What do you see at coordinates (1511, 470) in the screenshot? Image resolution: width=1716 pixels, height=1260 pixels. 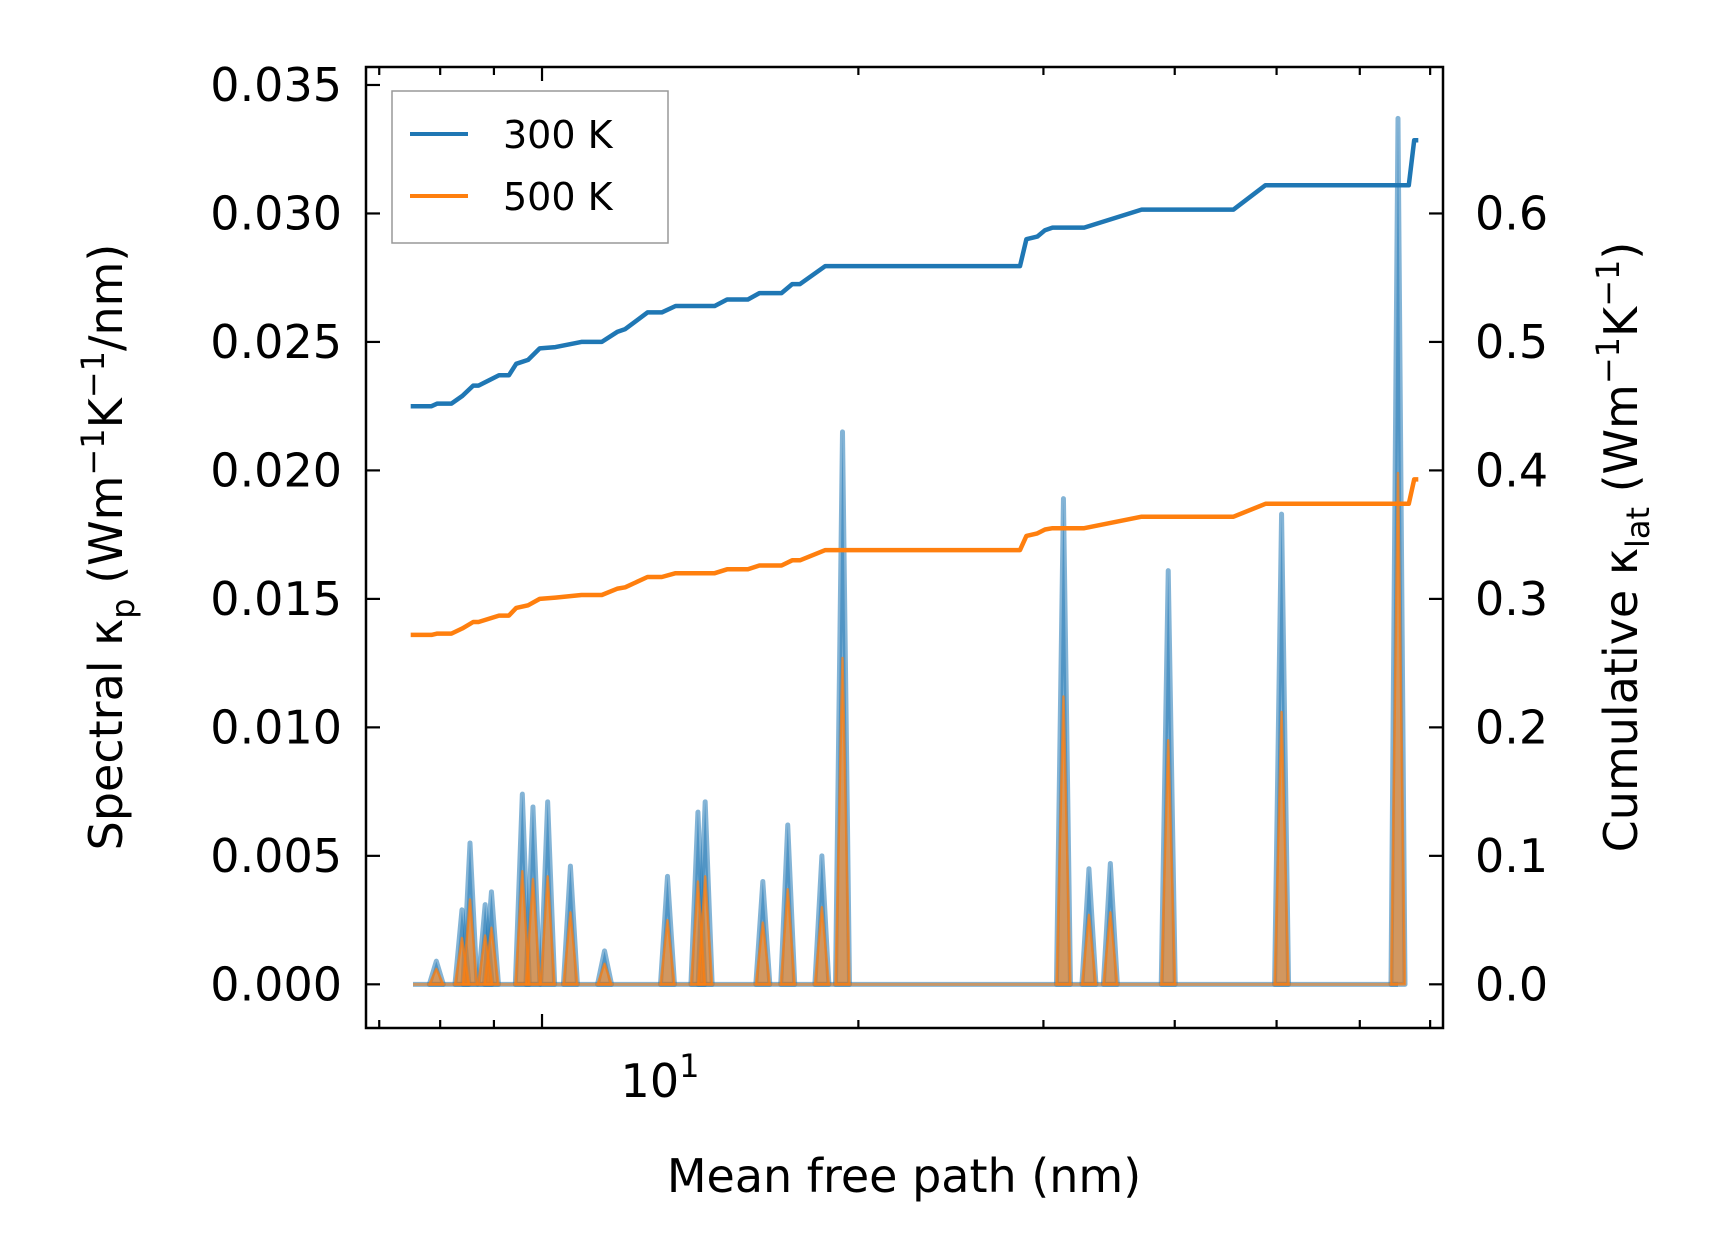 I see `y-tick-label-right: 0.4` at bounding box center [1511, 470].